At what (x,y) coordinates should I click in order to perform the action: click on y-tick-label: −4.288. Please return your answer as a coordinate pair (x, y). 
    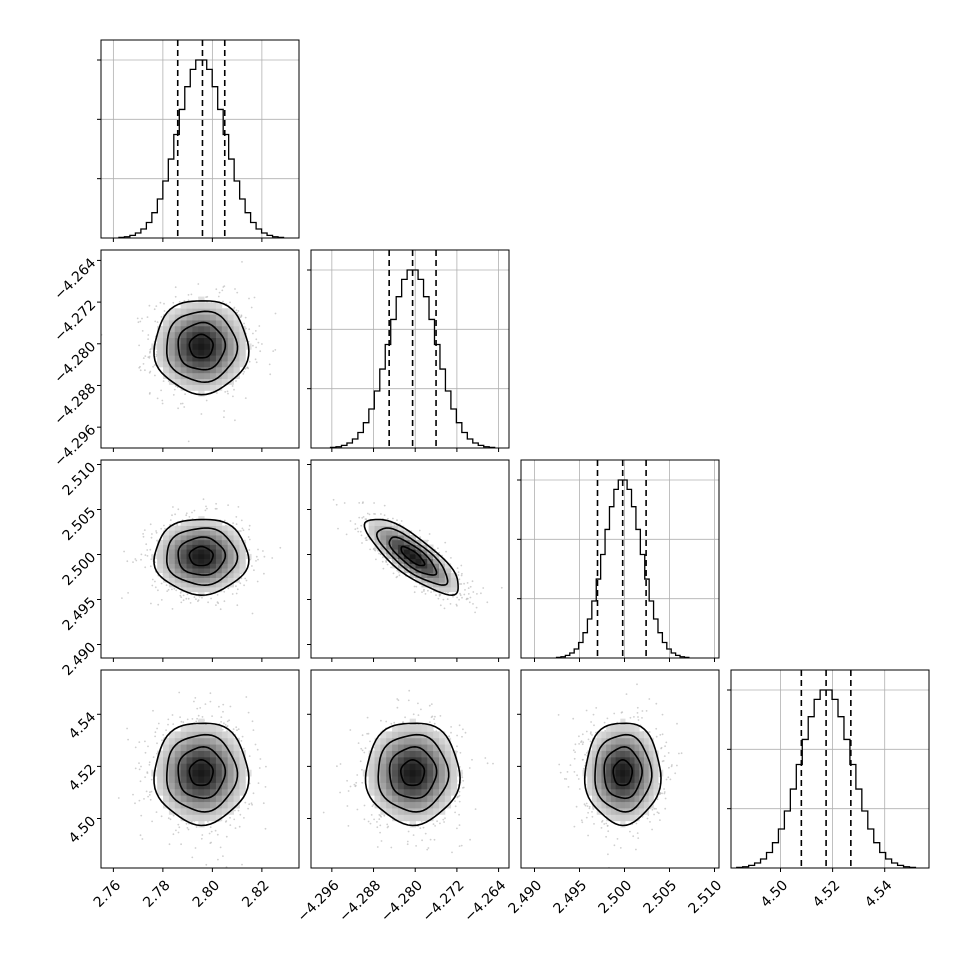
    Looking at the image, I should click on (75, 404).